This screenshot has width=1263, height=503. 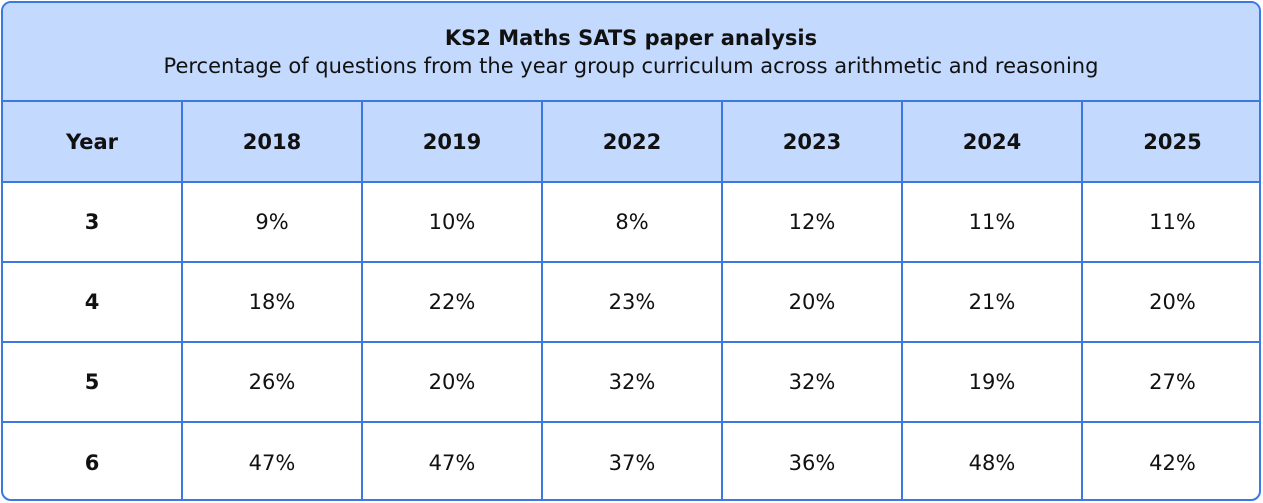 I want to click on table-cell: 8%, so click(x=632, y=222).